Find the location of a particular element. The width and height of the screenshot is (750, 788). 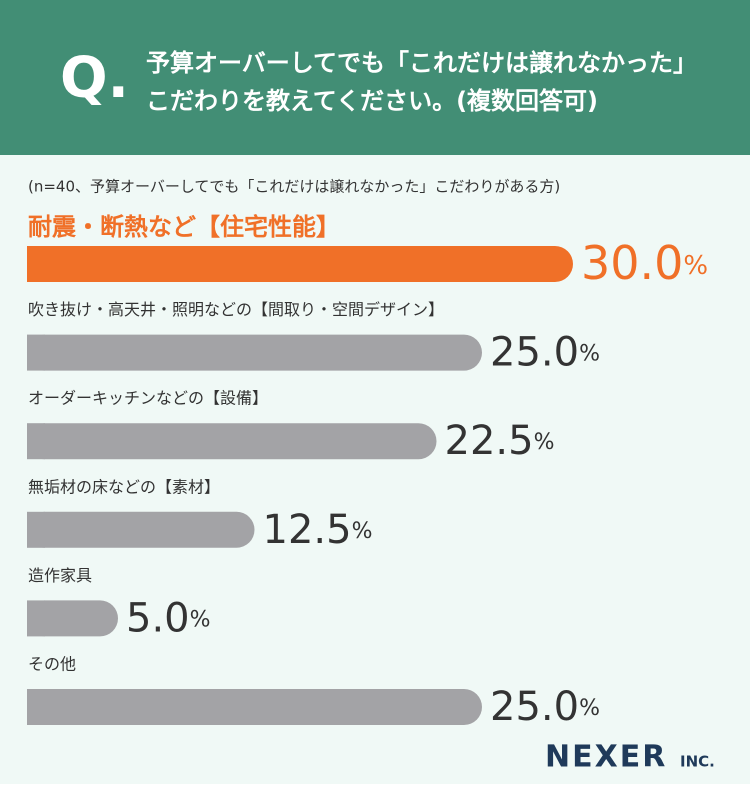

value-label: 12.5% is located at coordinates (318, 530).